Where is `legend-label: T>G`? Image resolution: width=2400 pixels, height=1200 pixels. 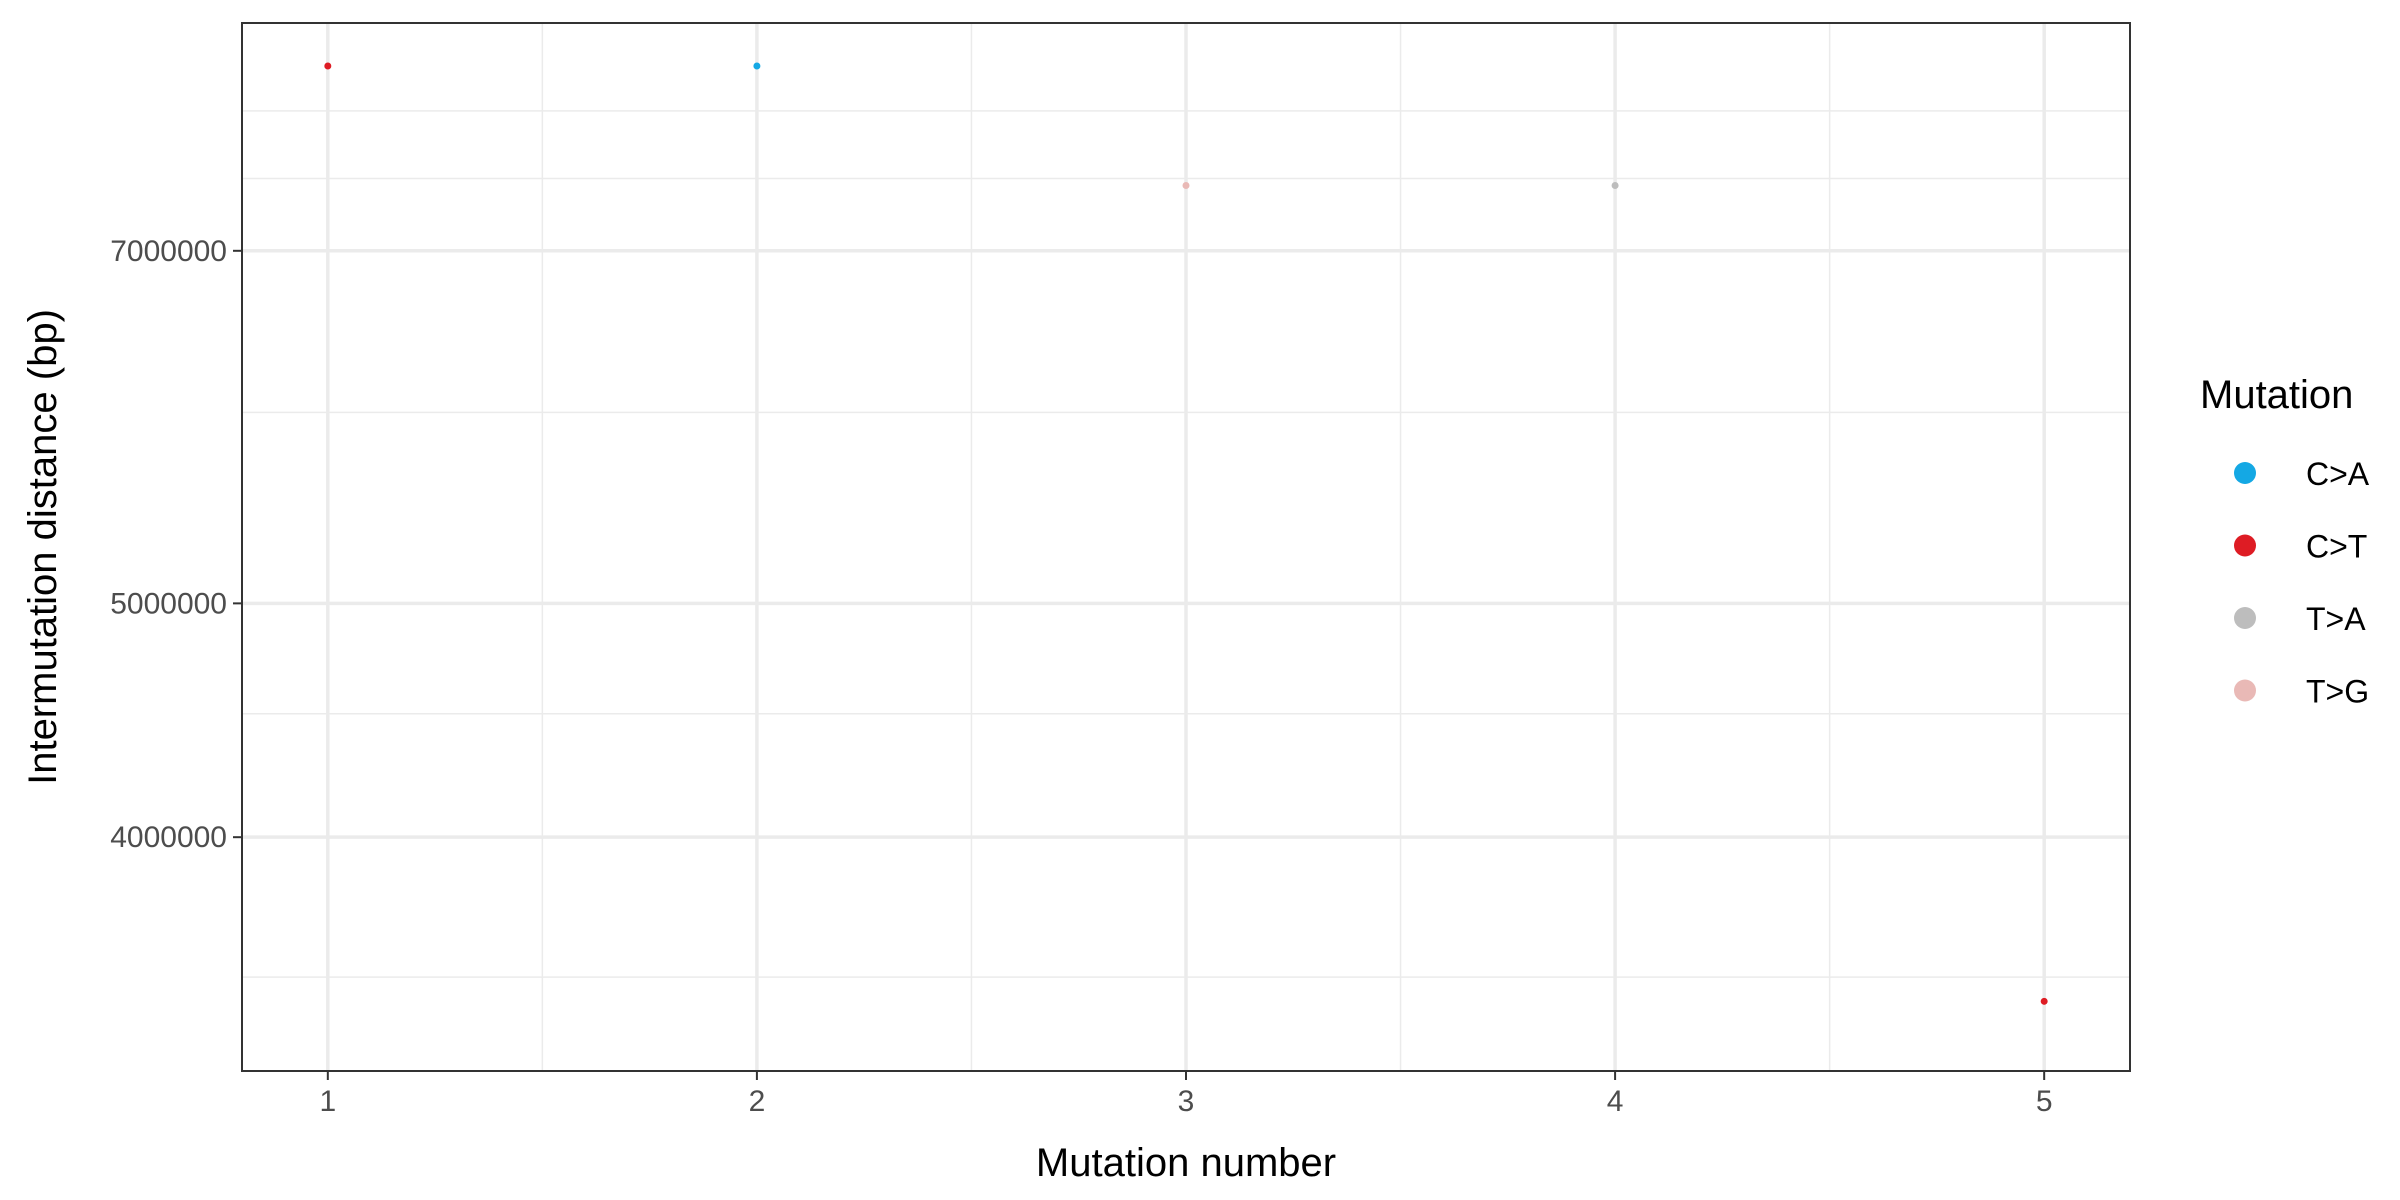 legend-label: T>G is located at coordinates (2337, 692).